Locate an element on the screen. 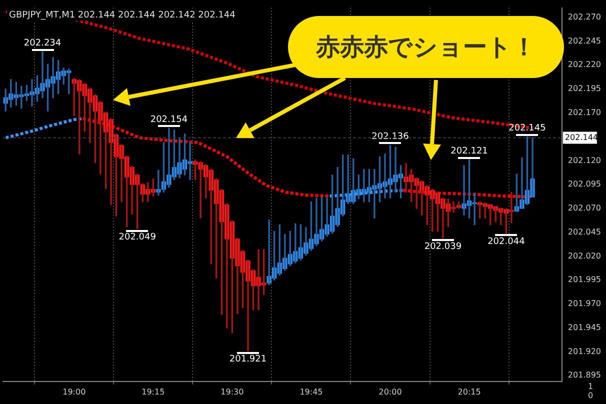 The image size is (606, 404). speech-bubble: 赤赤赤でショート！ is located at coordinates (426, 47).